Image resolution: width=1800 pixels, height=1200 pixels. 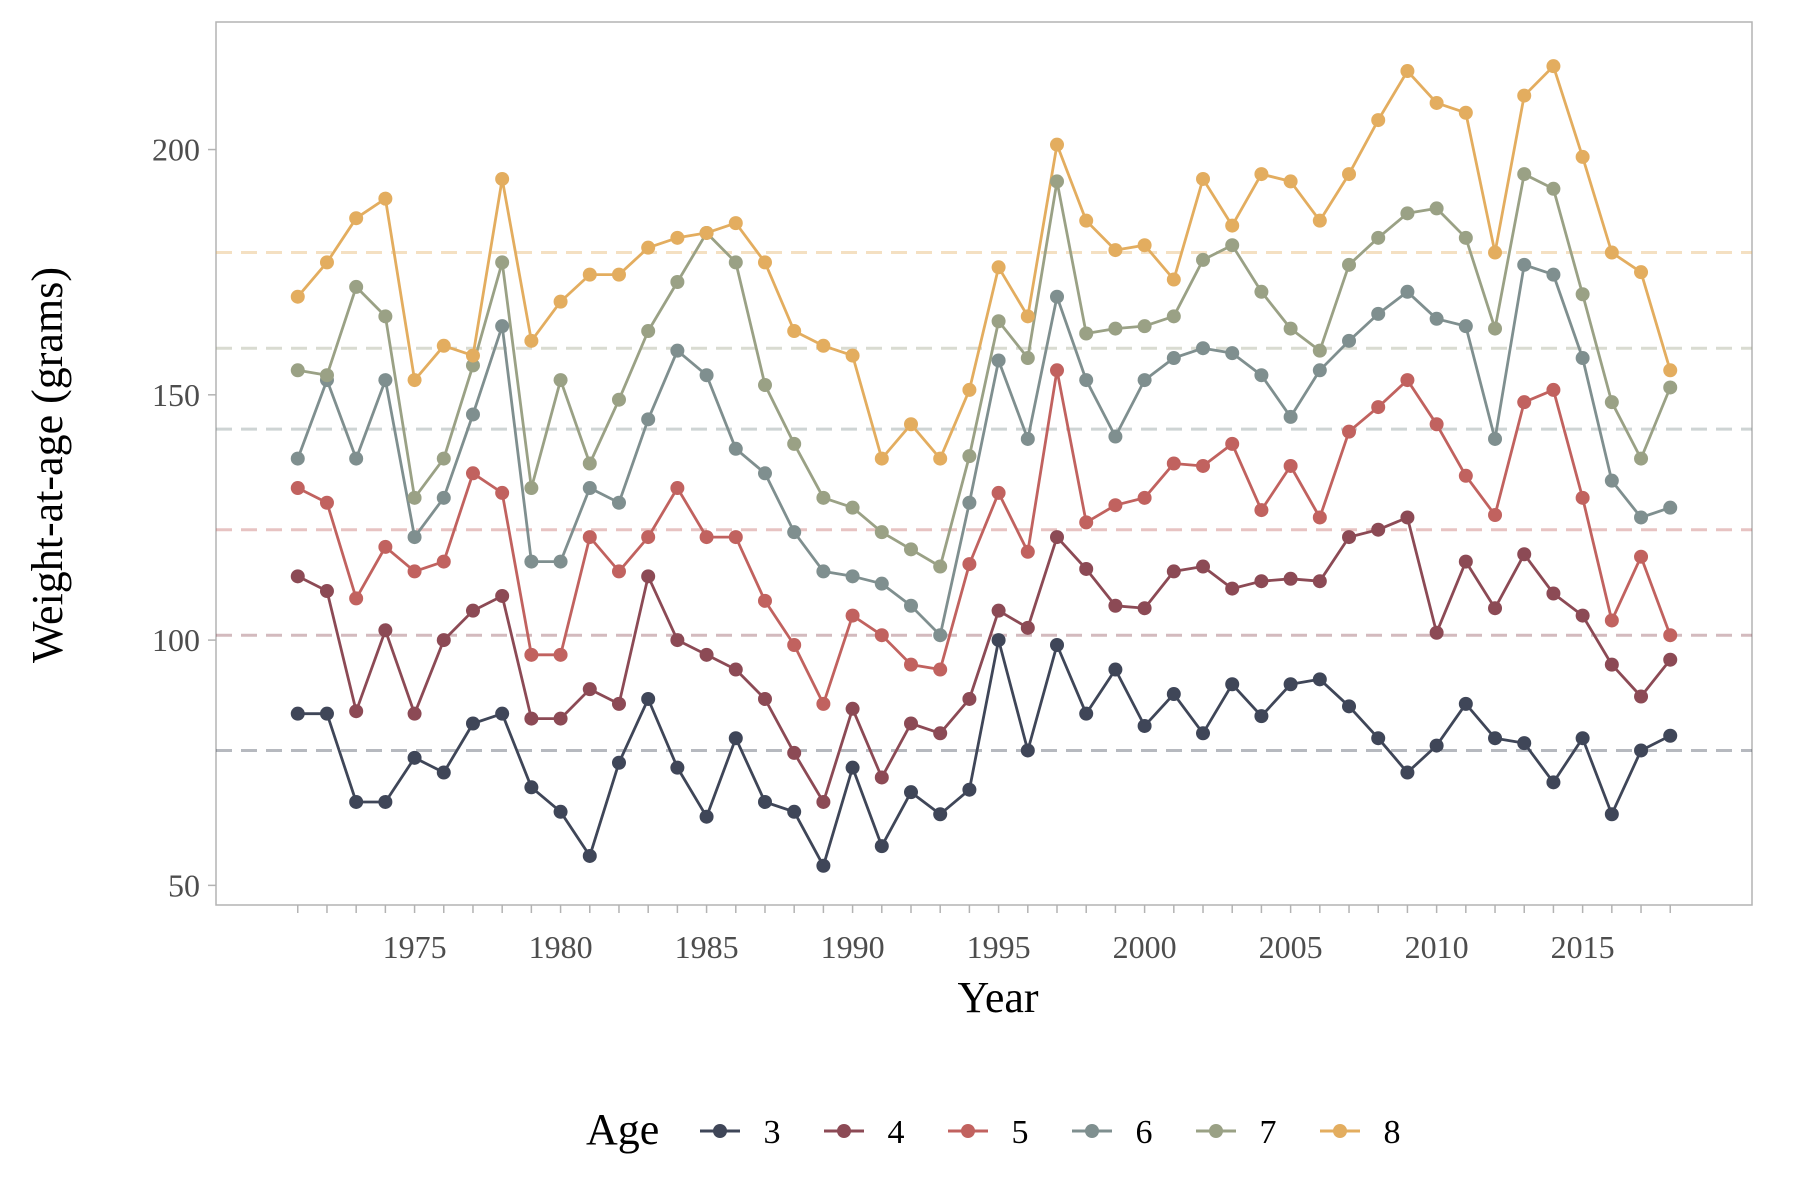 What do you see at coordinates (1611, 252) in the screenshot?
I see `point-age-8-2016` at bounding box center [1611, 252].